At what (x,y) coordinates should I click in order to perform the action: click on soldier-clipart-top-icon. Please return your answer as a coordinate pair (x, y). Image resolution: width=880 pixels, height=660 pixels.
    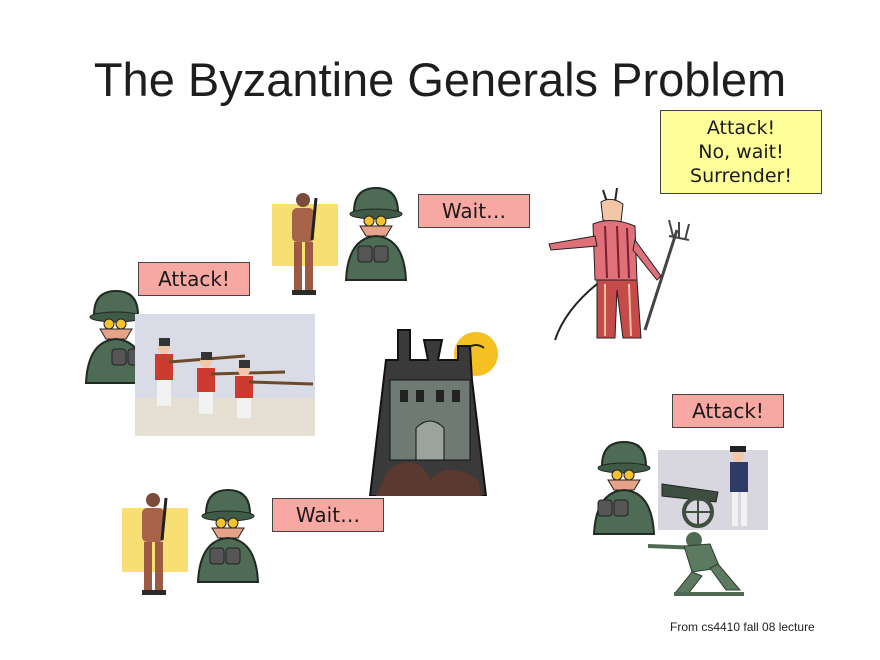
    Looking at the image, I should click on (305, 244).